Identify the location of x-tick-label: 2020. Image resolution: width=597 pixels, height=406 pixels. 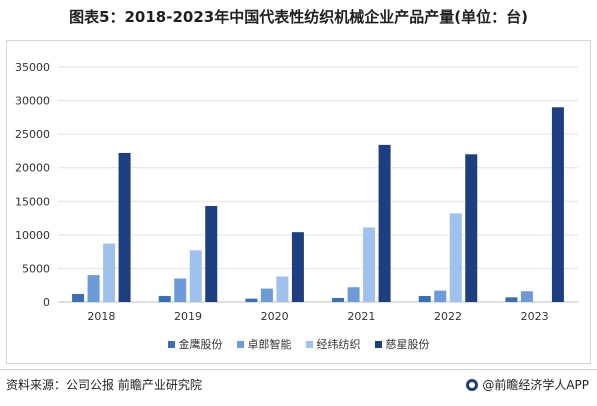
(275, 316).